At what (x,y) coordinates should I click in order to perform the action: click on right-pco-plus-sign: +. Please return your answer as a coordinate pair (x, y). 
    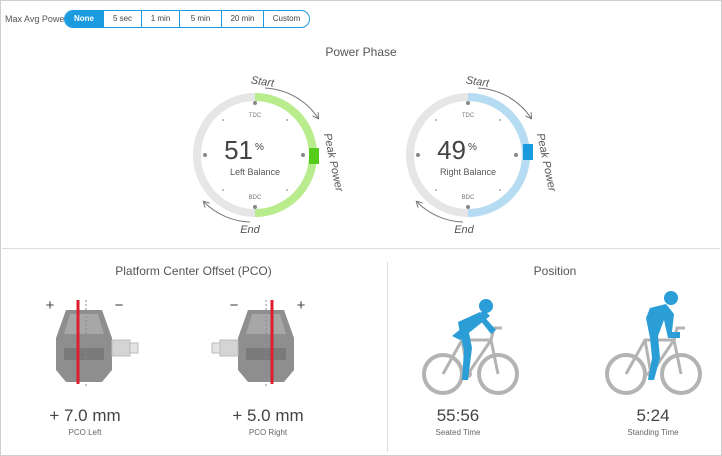
    Looking at the image, I should click on (301, 305).